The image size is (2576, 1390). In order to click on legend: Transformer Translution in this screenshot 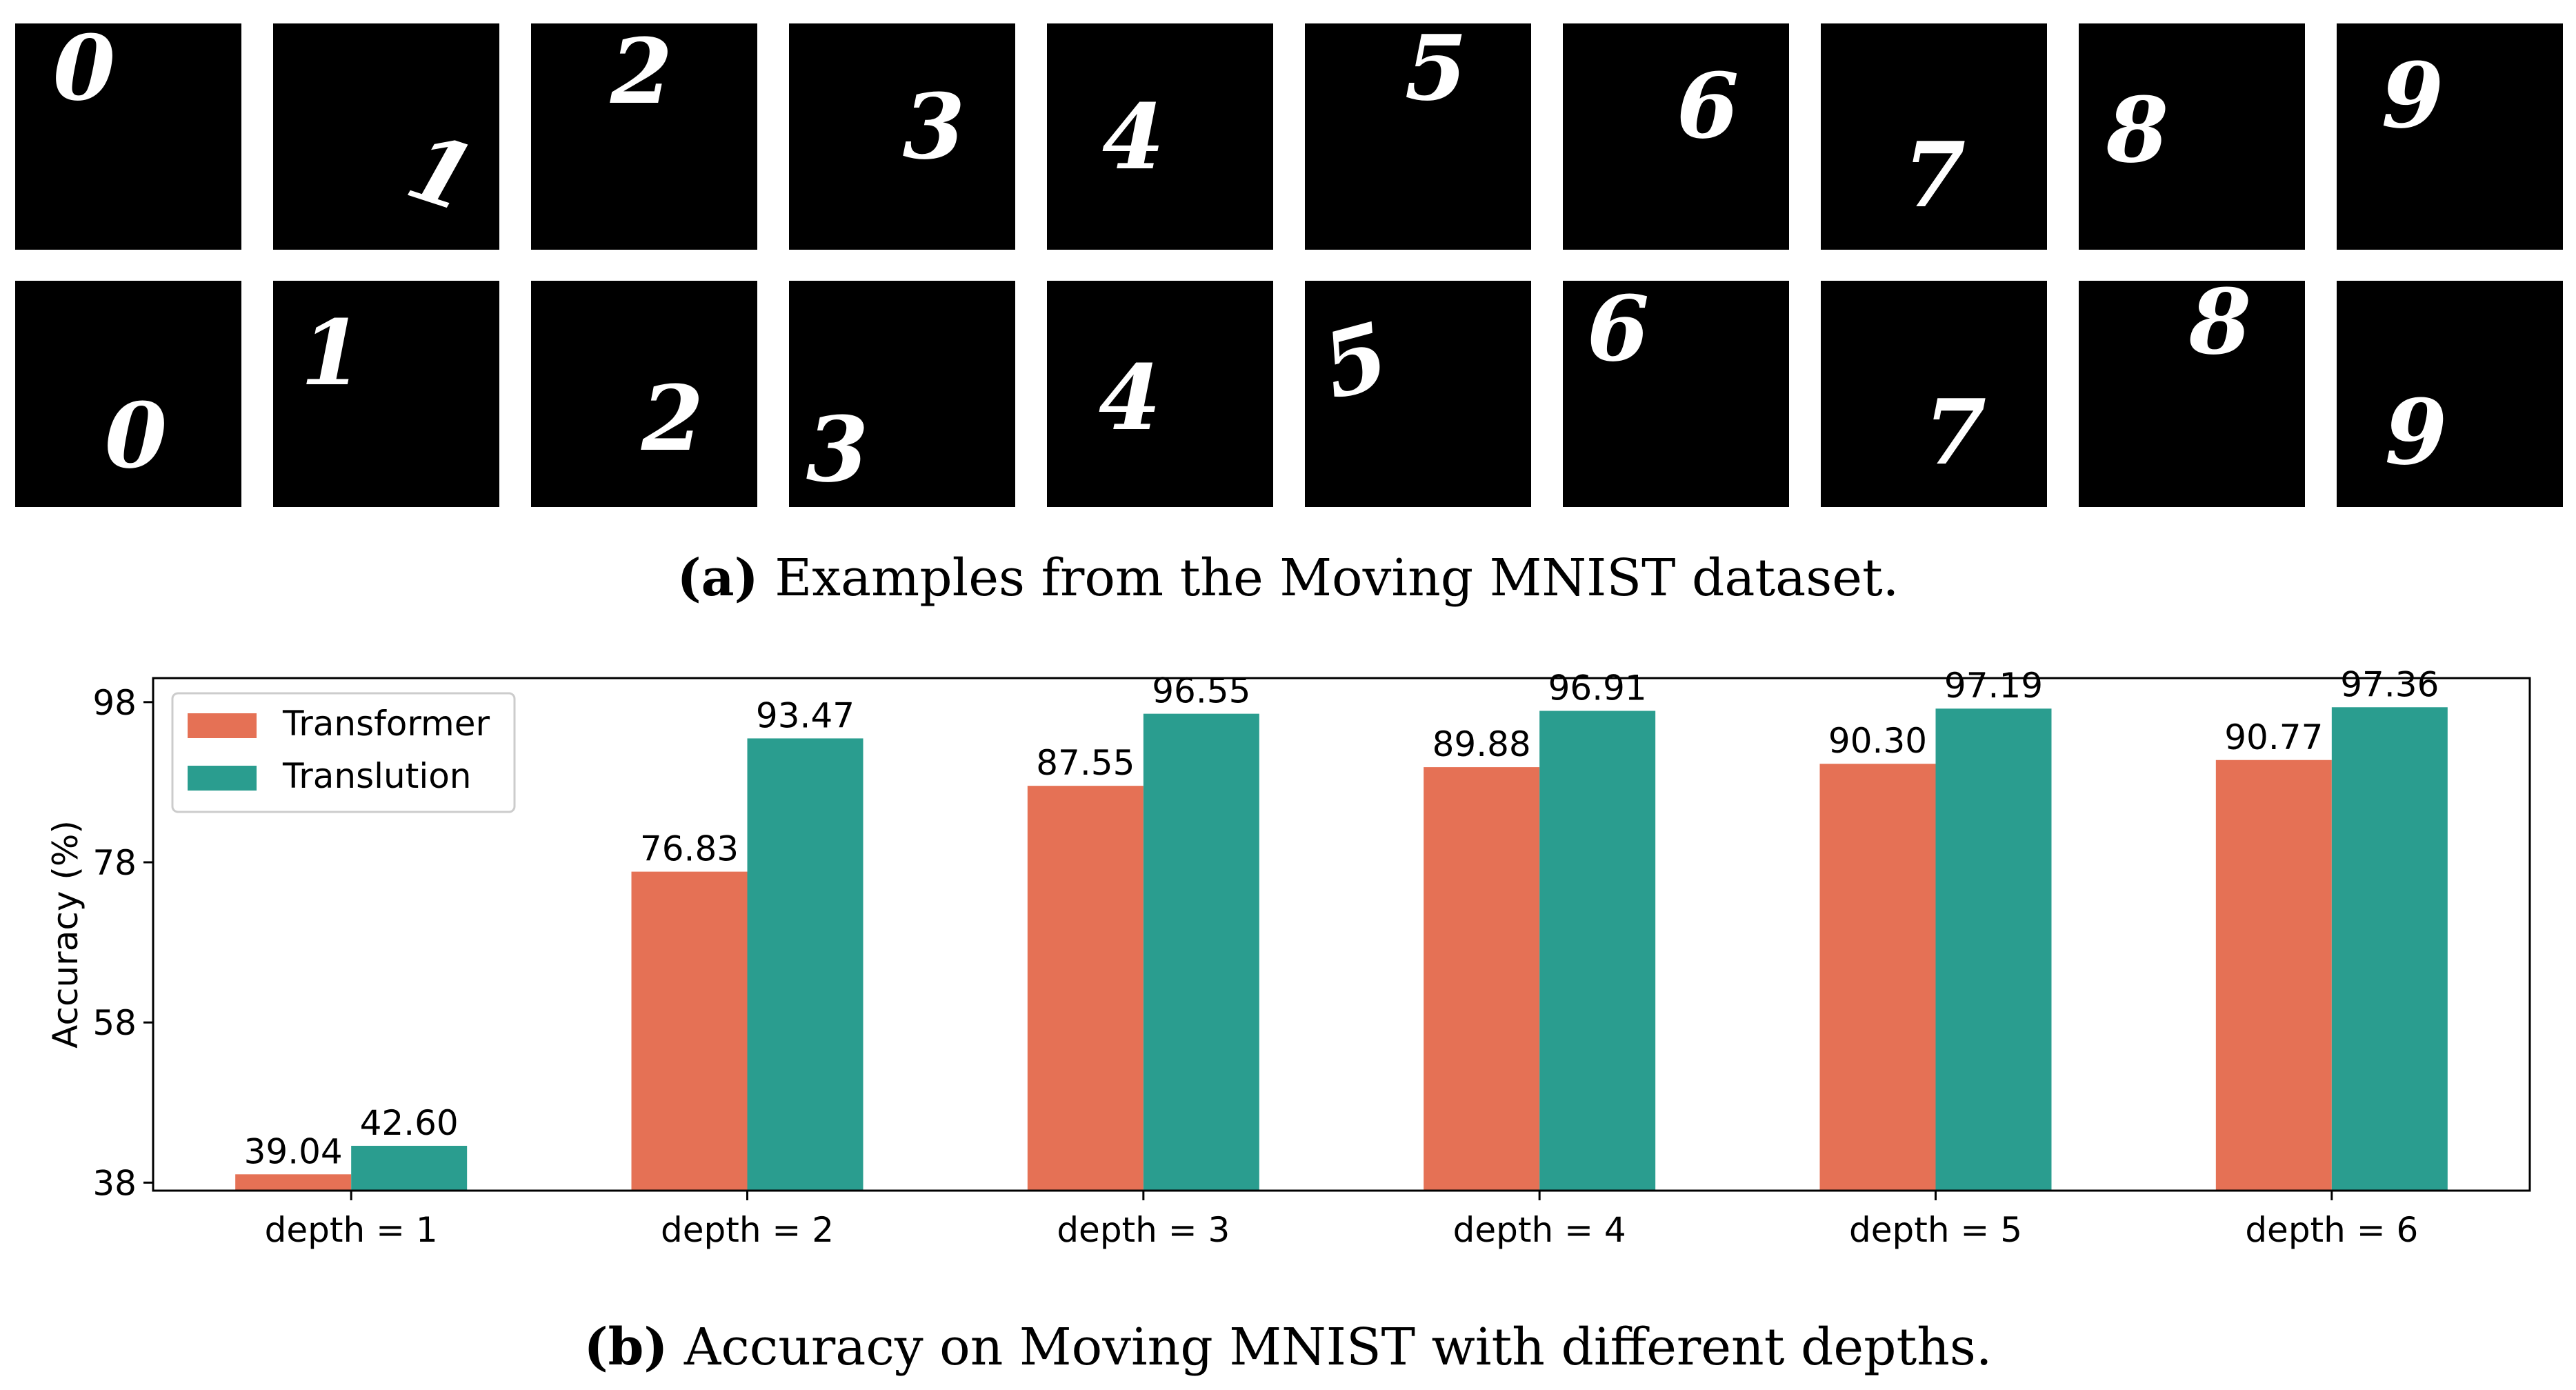, I will do `click(343, 752)`.